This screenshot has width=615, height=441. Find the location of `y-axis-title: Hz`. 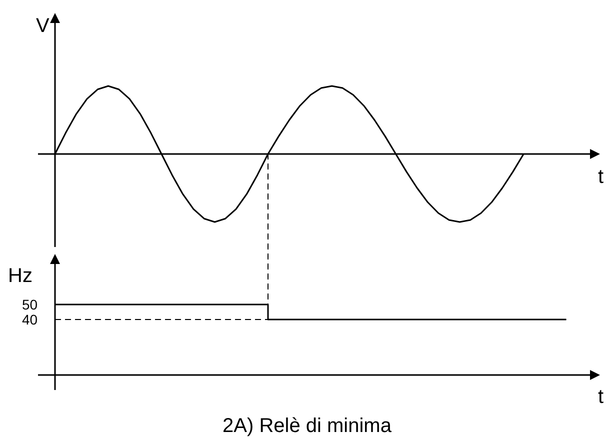

y-axis-title: Hz is located at coordinates (20, 276).